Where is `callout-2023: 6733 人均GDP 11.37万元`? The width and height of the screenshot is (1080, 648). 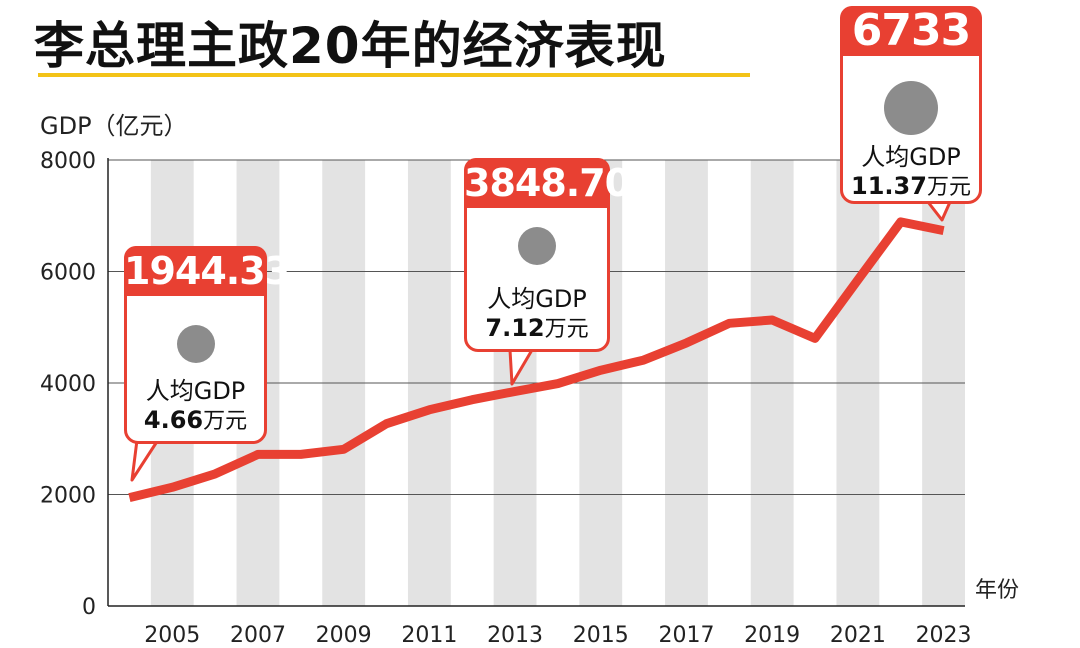
callout-2023: 6733 人均GDP 11.37万元 is located at coordinates (911, 105).